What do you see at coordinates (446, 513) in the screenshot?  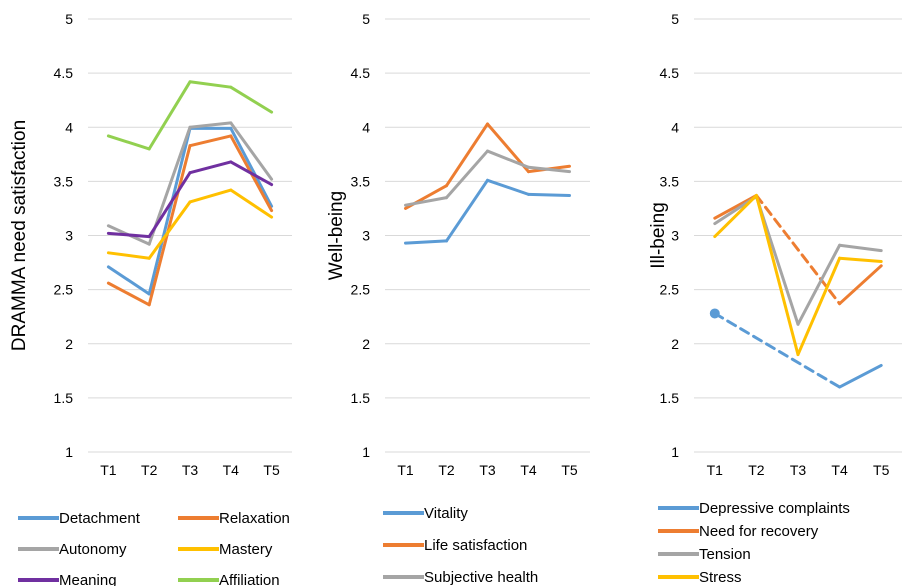 I see `legend-entry: Vitality` at bounding box center [446, 513].